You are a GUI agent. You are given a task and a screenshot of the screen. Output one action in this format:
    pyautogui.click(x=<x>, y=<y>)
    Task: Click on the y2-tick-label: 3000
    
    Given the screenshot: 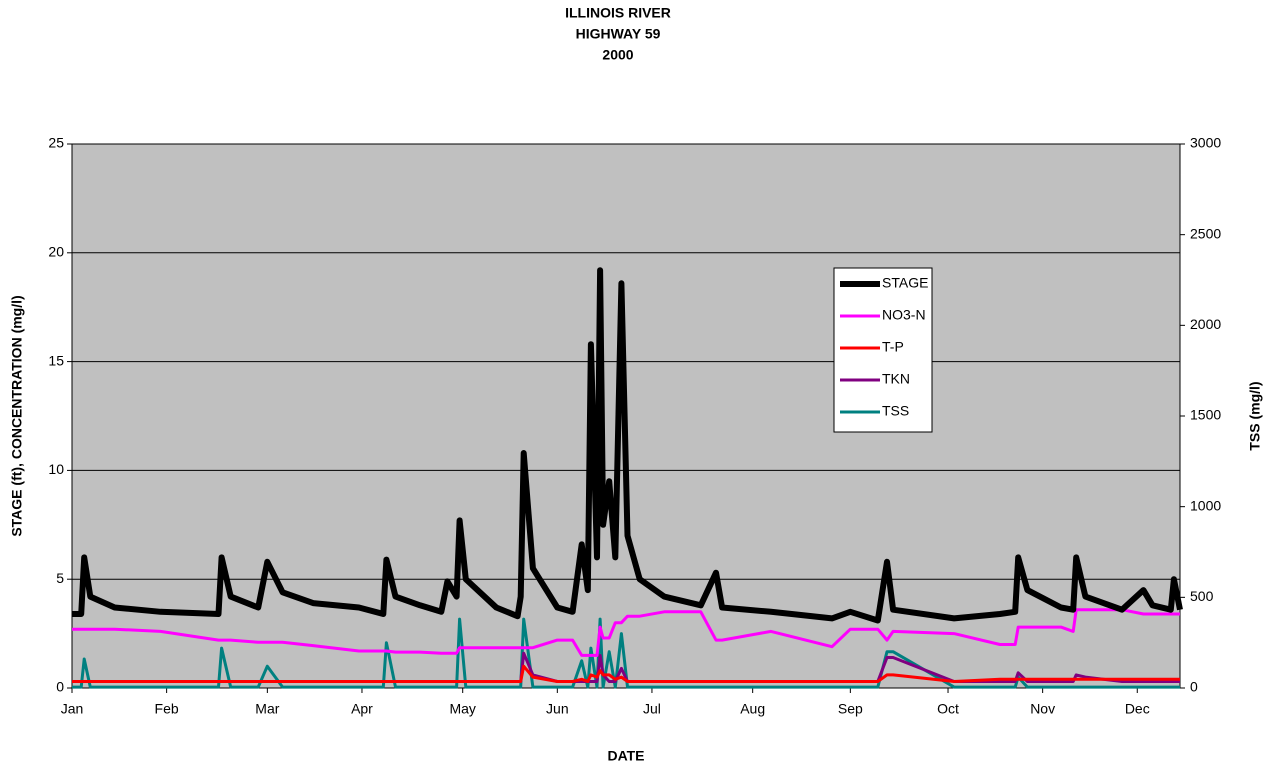 What is the action you would take?
    pyautogui.click(x=1205, y=143)
    